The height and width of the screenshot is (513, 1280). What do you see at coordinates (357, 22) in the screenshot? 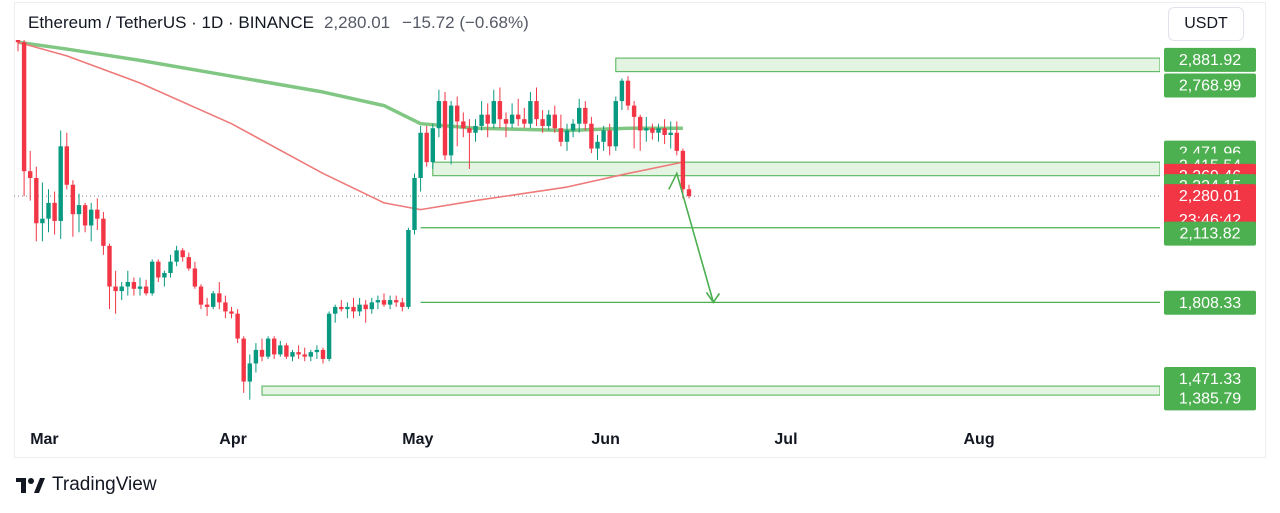
I see `last-price: 2,280.01` at bounding box center [357, 22].